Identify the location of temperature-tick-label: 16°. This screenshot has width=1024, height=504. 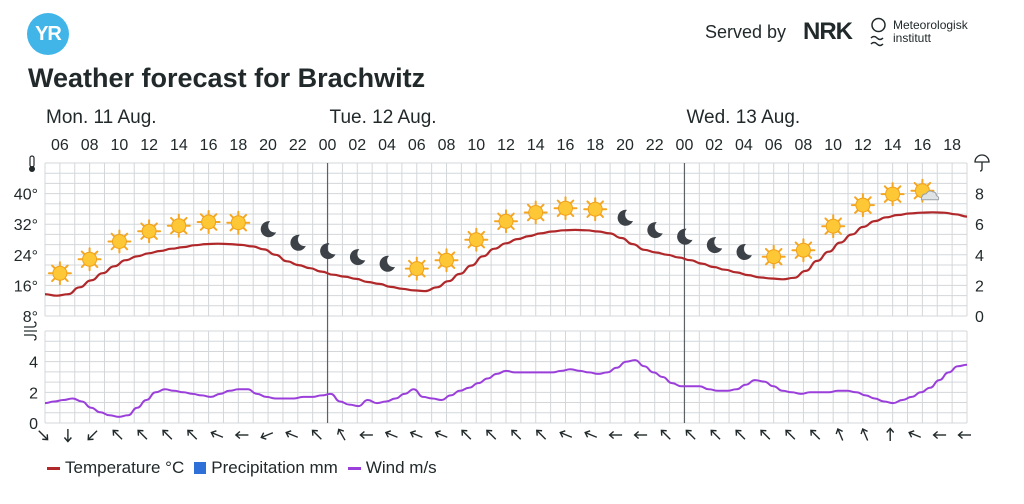
(26, 286).